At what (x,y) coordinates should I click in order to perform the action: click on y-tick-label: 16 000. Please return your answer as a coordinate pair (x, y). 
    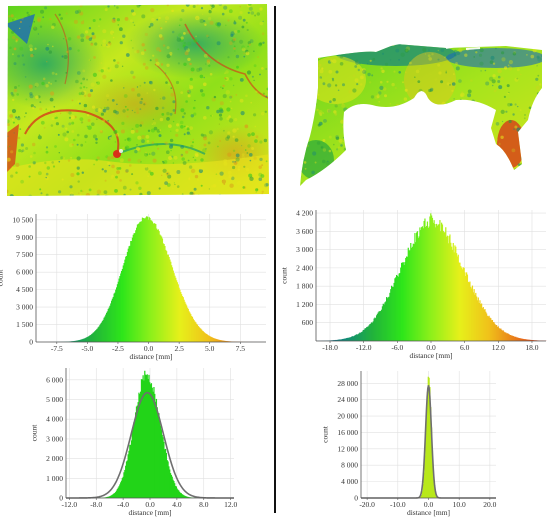
    Looking at the image, I should click on (347, 432).